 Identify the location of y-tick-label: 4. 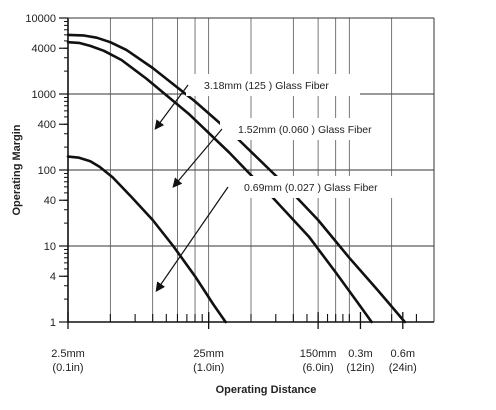
(53, 277).